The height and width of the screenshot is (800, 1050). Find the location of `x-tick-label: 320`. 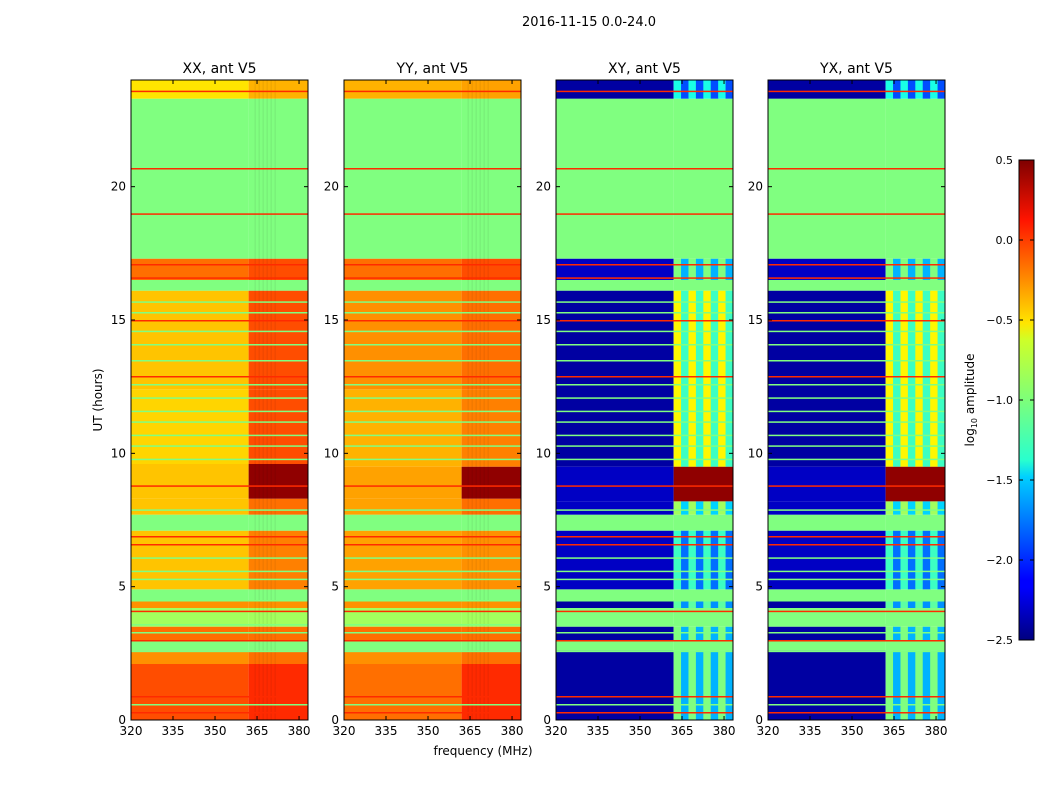

x-tick-label: 320 is located at coordinates (768, 731).